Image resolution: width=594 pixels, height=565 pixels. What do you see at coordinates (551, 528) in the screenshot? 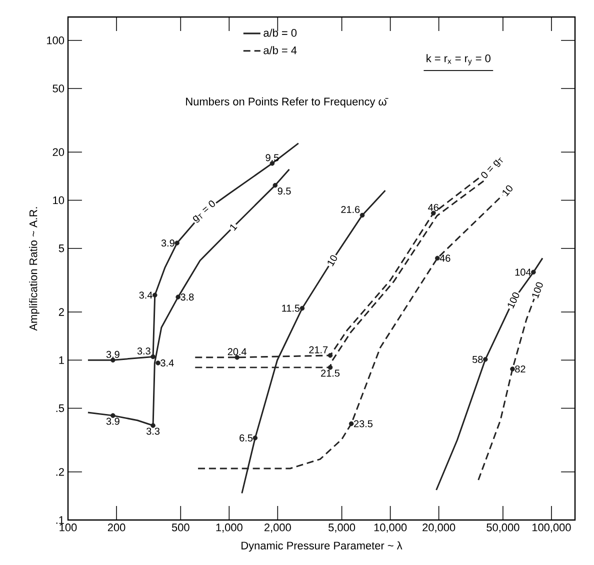
I see `x-tick-label: 100,000` at bounding box center [551, 528].